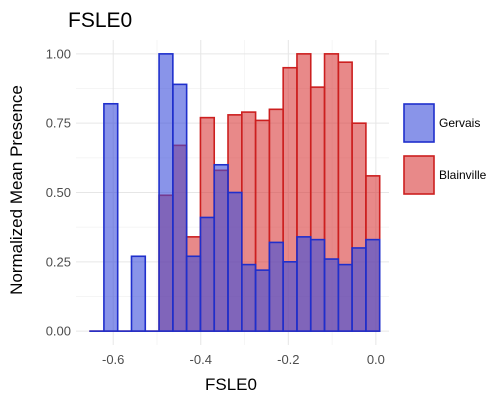  I want to click on legend: Gervais Blainville, so click(445, 149).